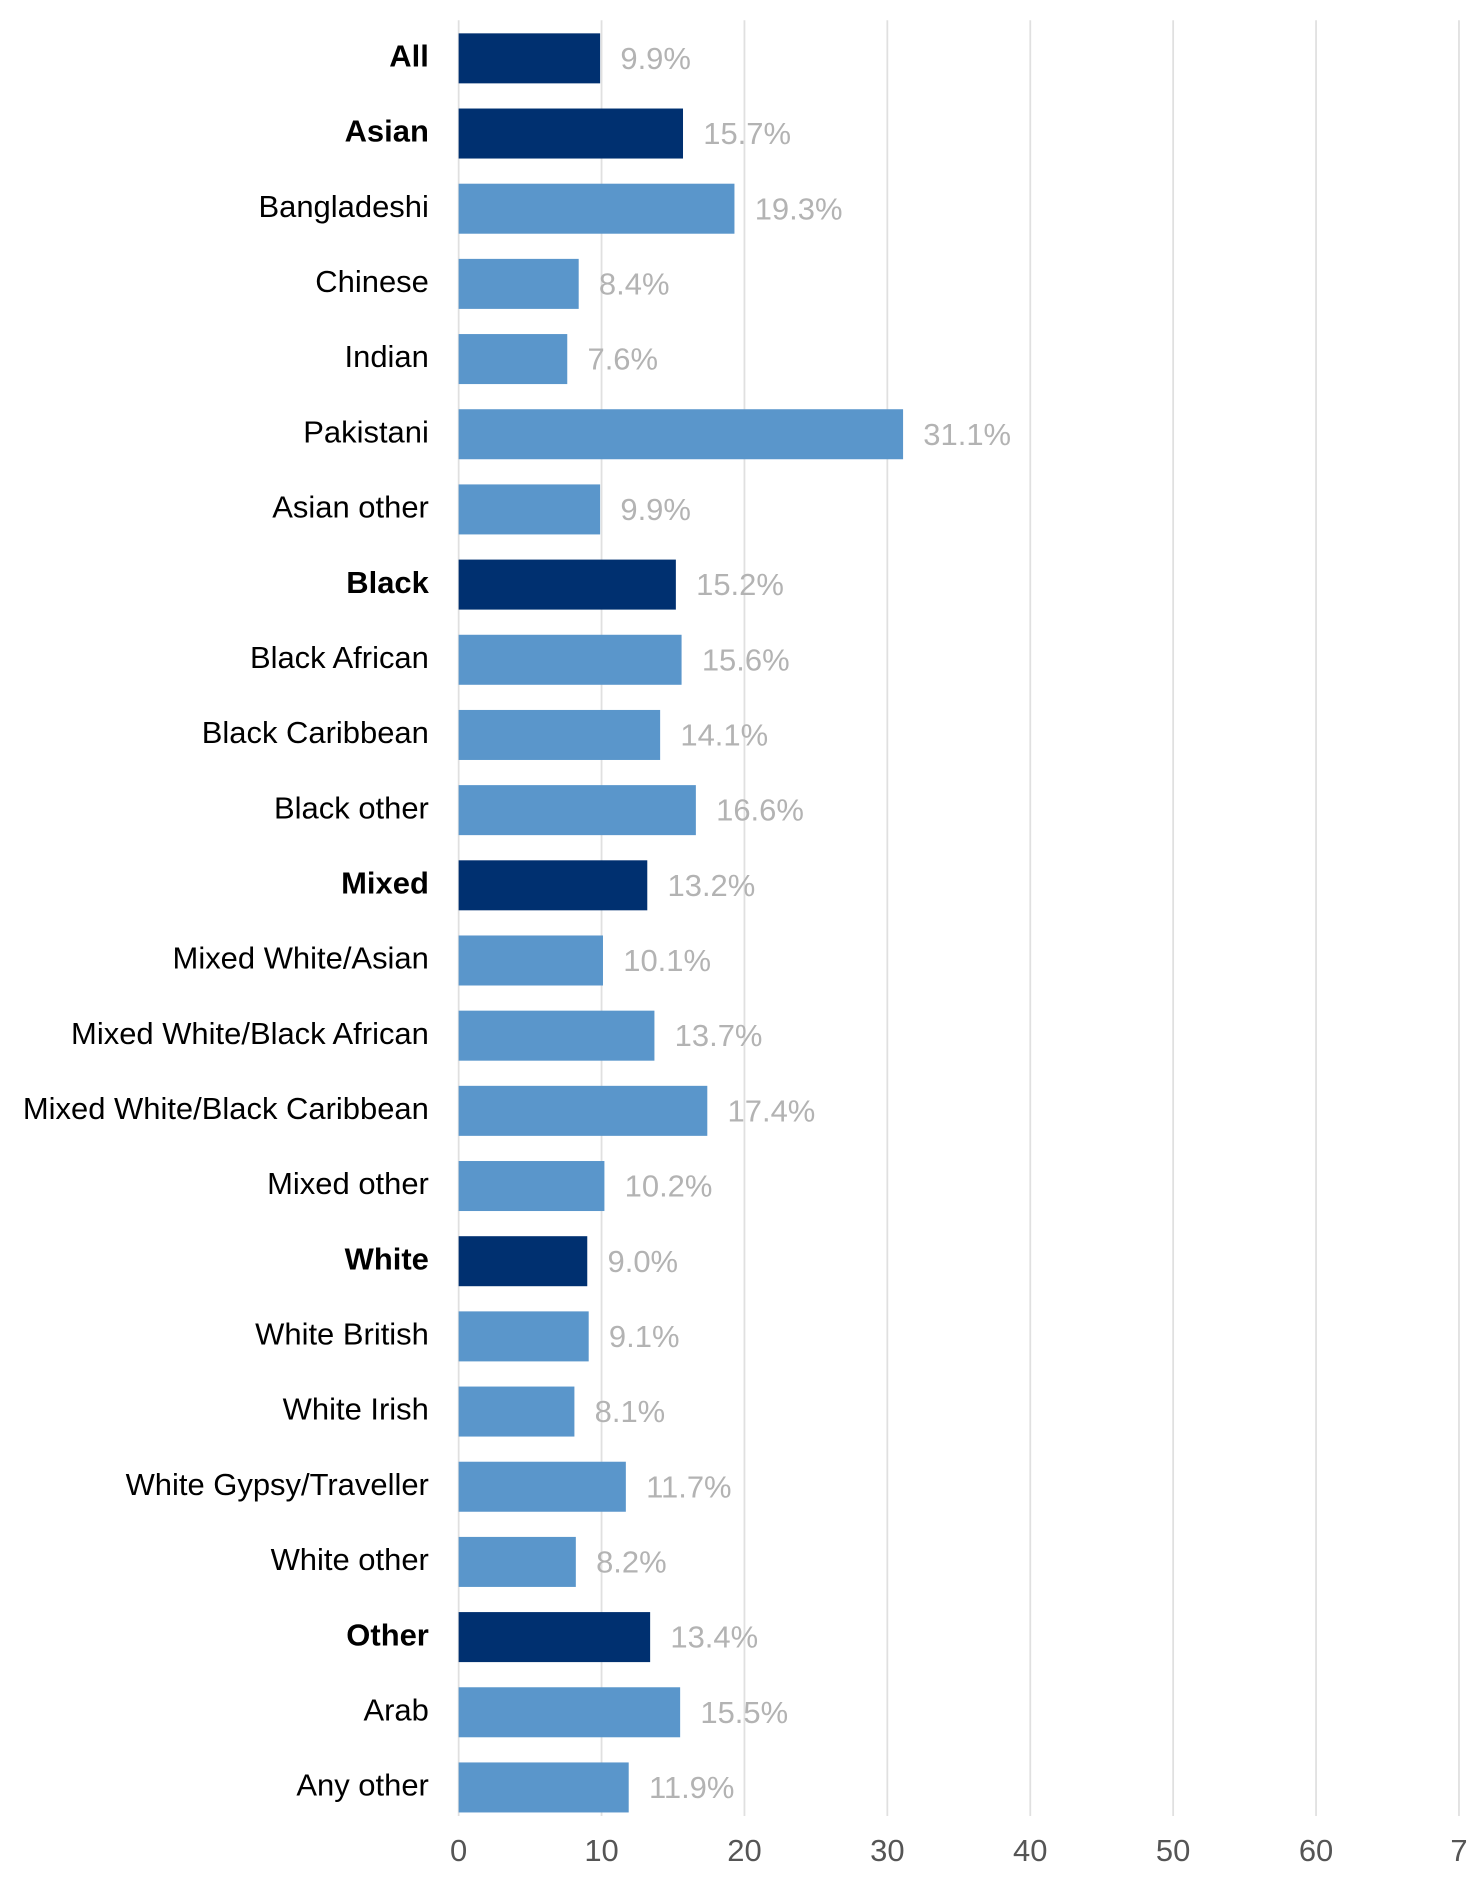  I want to click on value-label: 11.7%, so click(688, 1486).